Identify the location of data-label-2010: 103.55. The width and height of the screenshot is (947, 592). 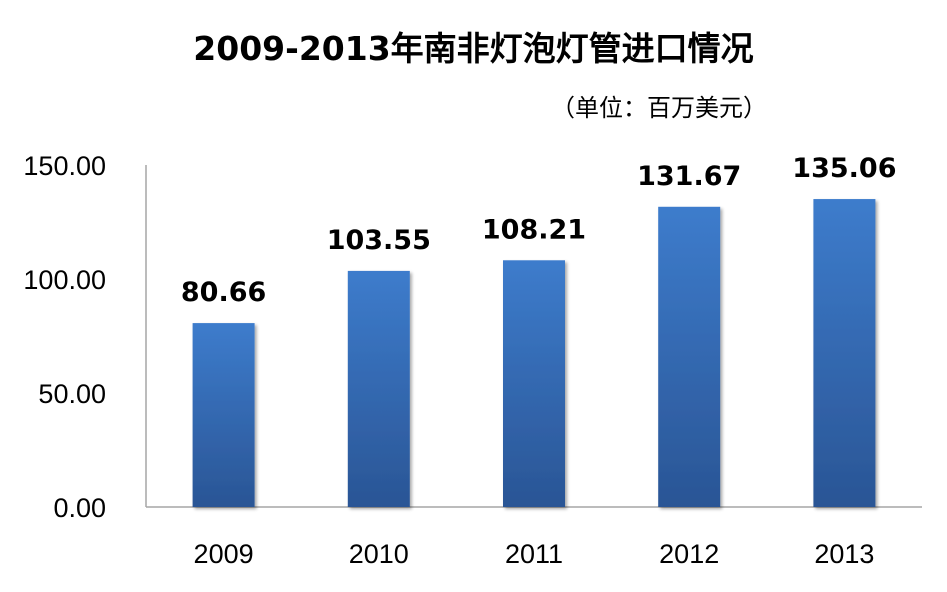
(379, 240).